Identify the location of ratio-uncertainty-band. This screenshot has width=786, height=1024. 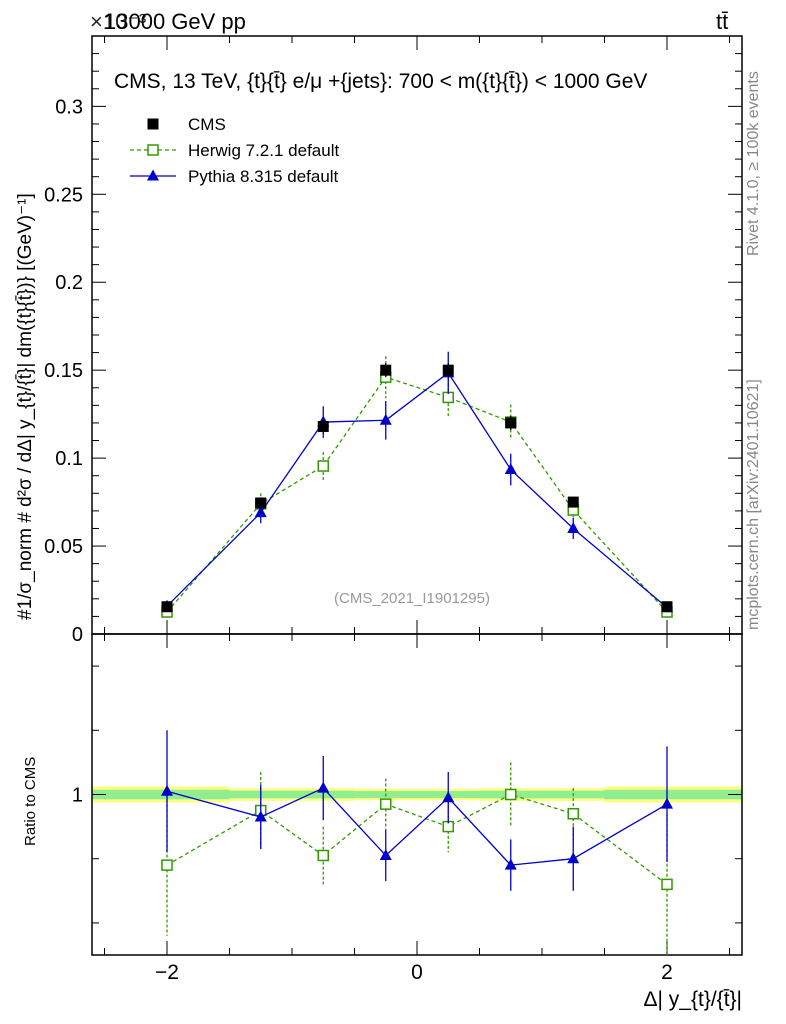
(417, 794).